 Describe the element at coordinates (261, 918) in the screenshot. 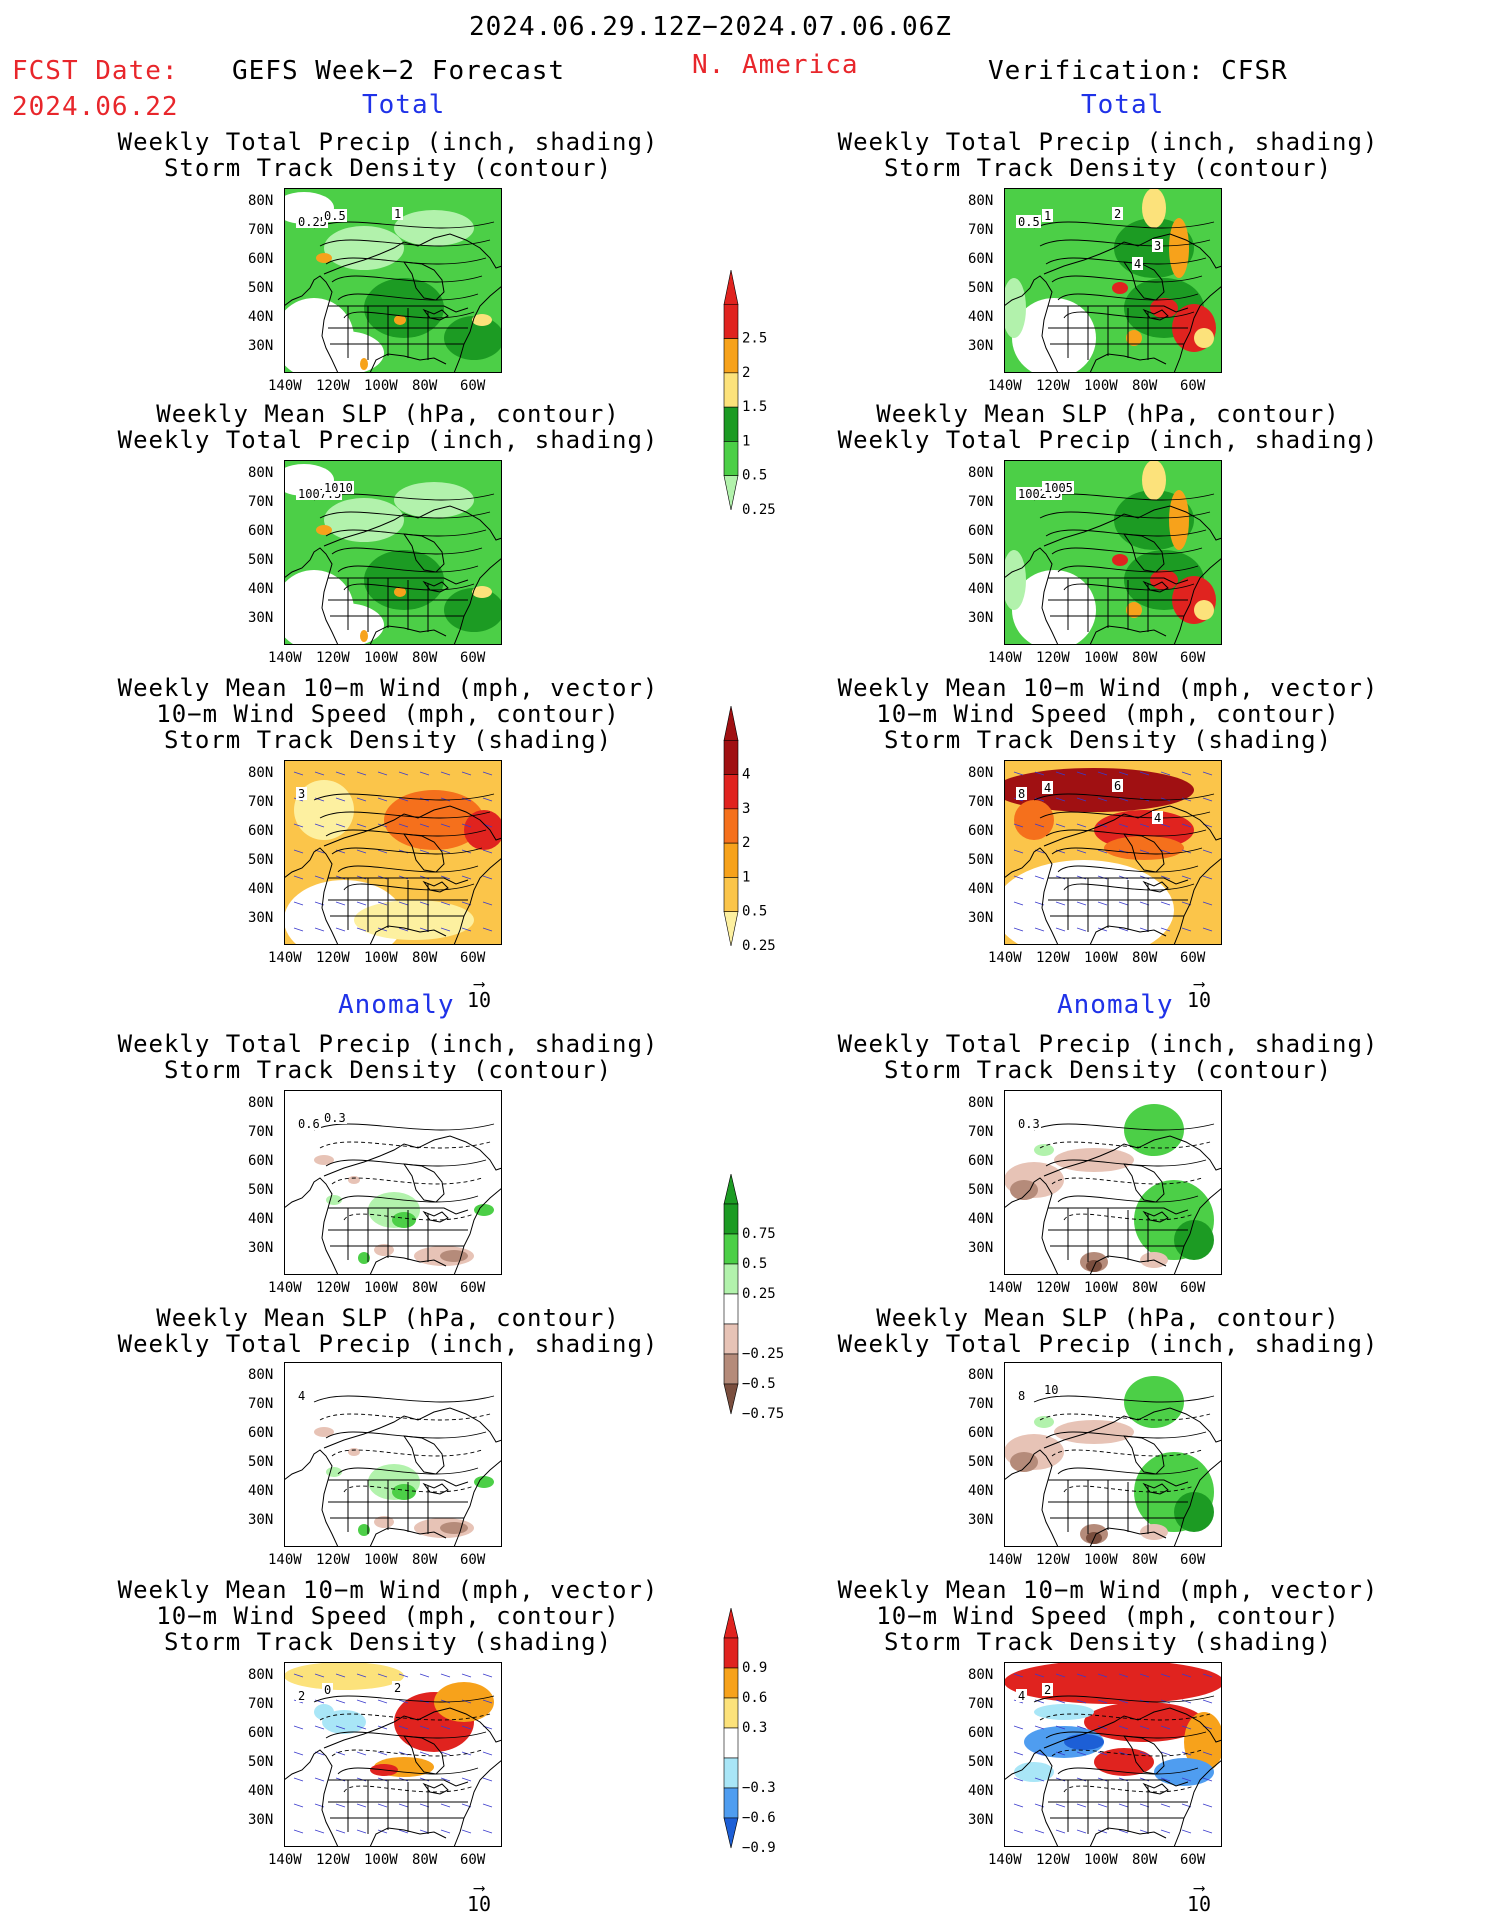

I see `lat-label: 30N` at that location.